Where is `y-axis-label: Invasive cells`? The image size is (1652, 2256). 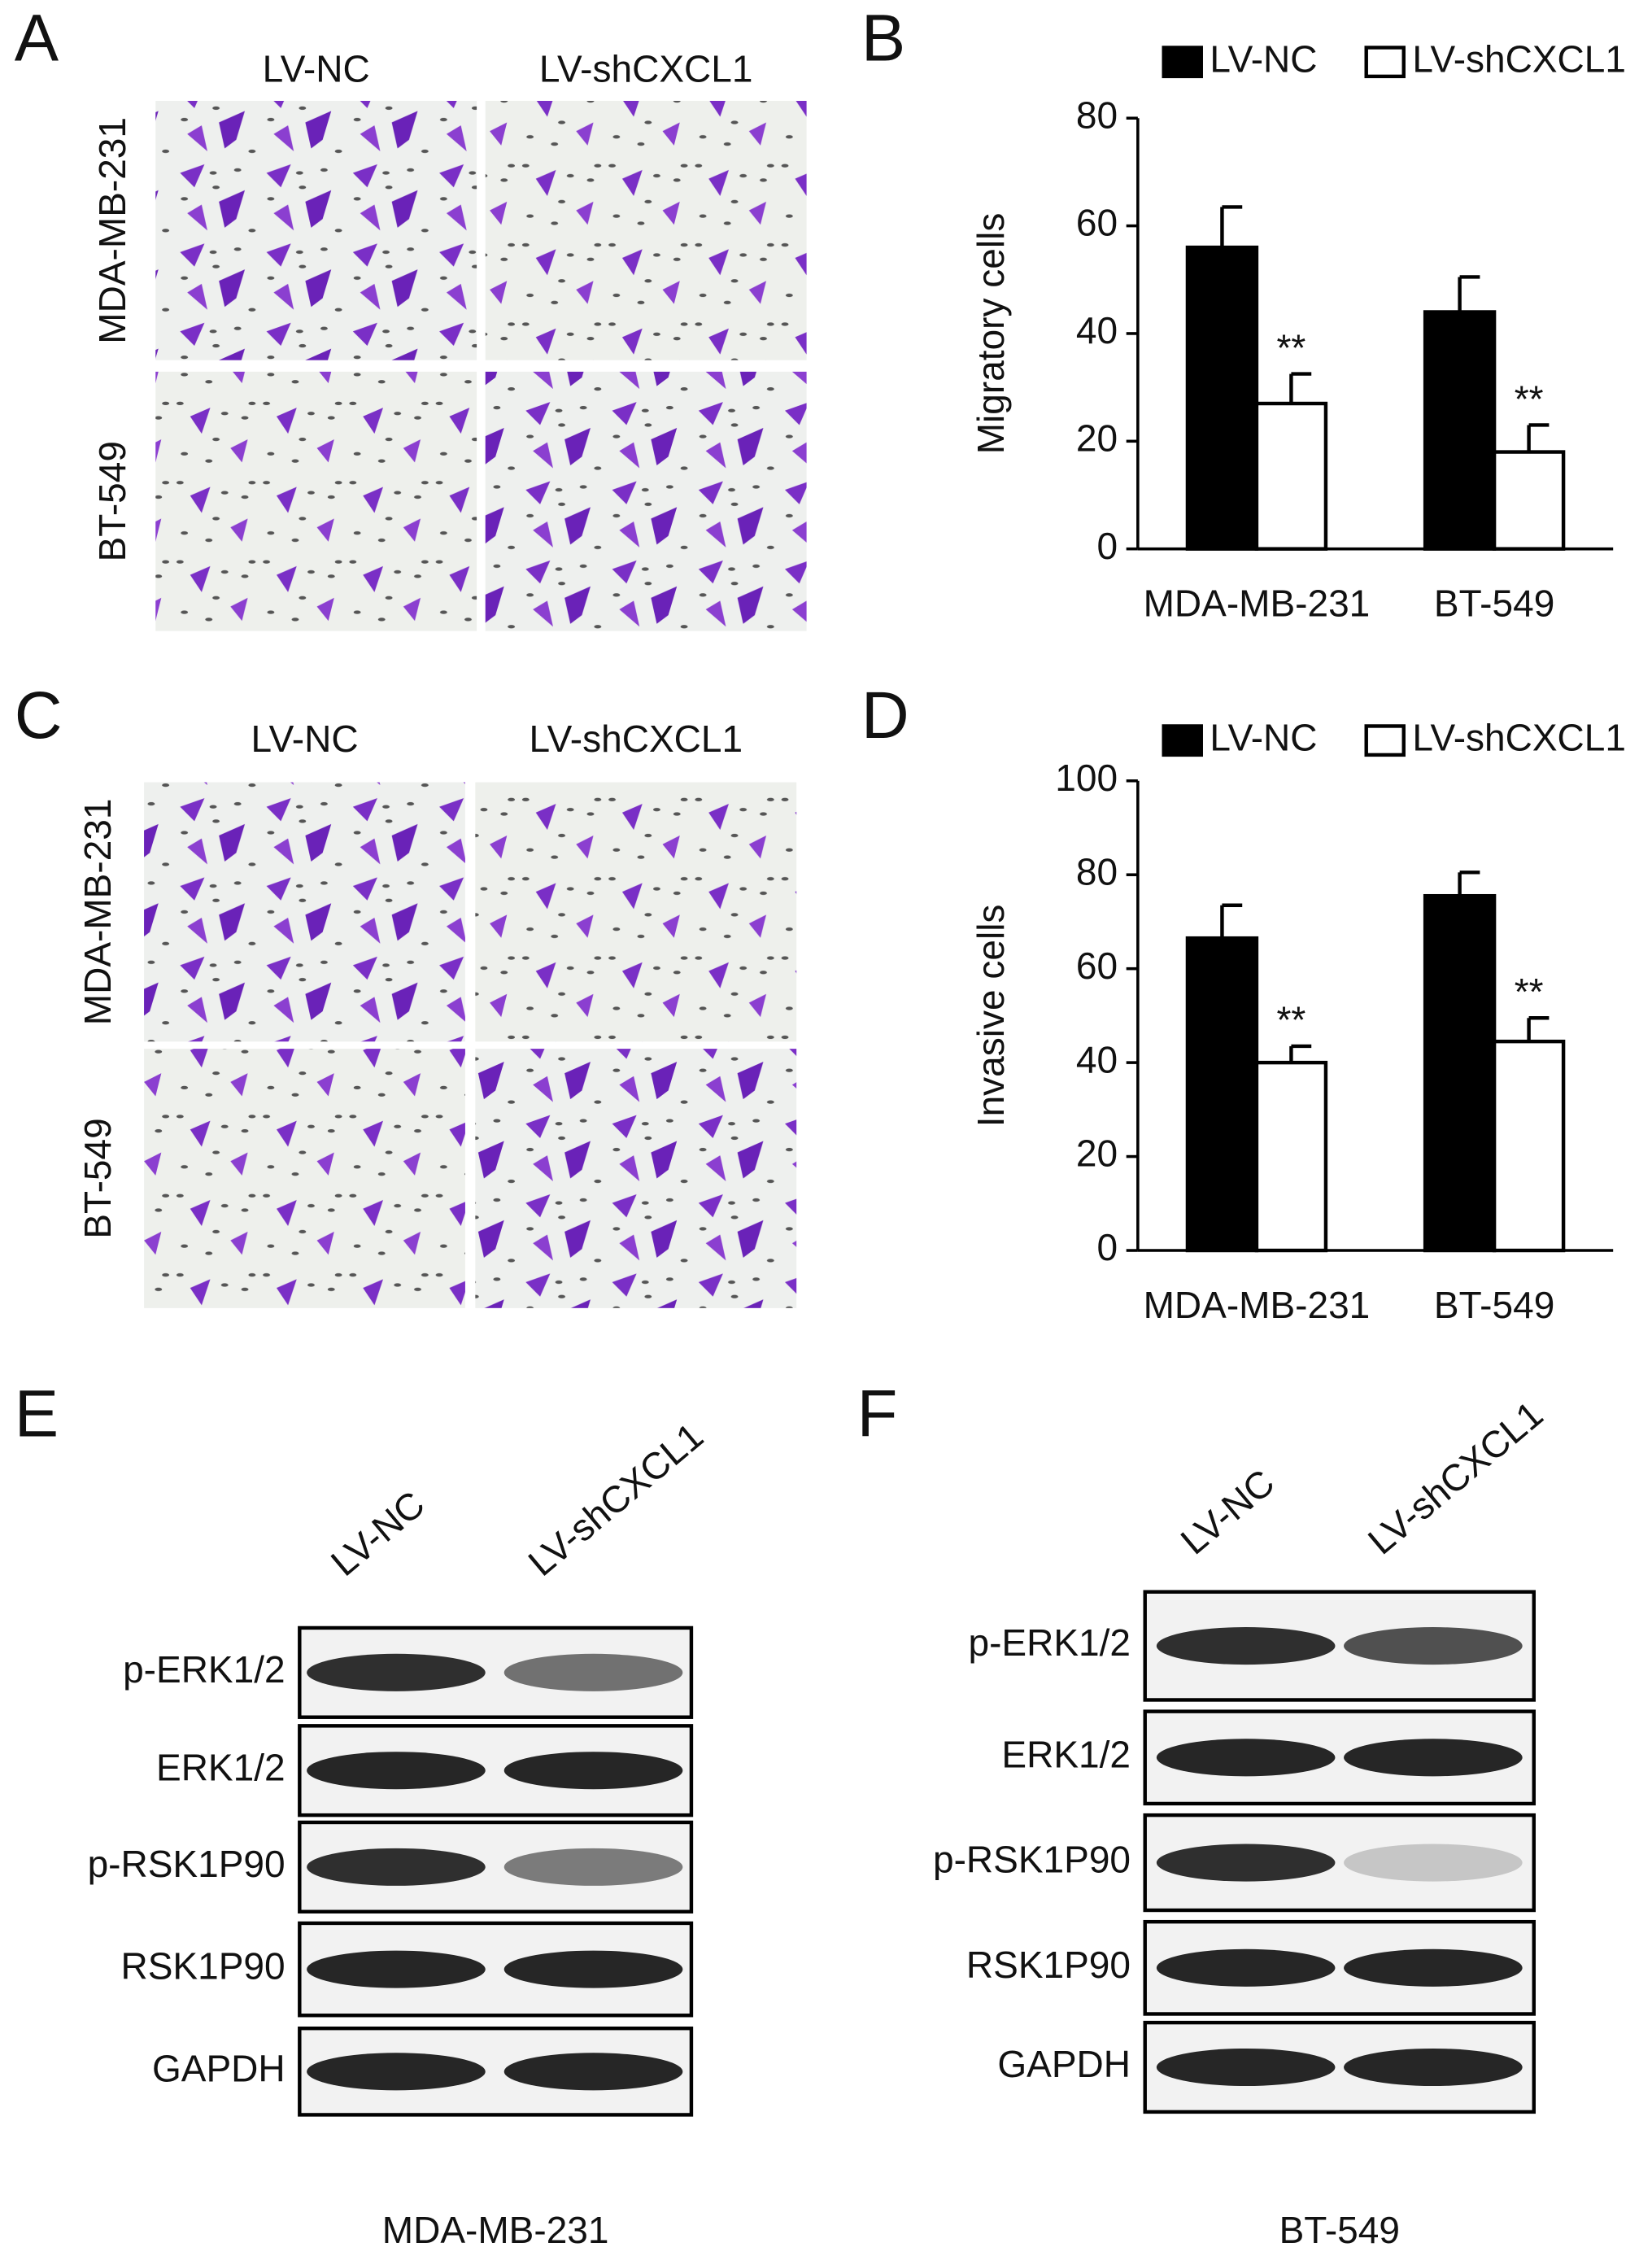 y-axis-label: Invasive cells is located at coordinates (991, 1017).